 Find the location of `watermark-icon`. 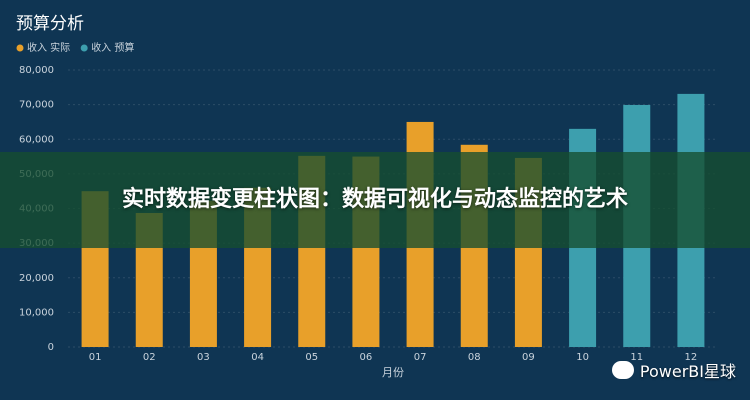

watermark-icon is located at coordinates (622, 370).